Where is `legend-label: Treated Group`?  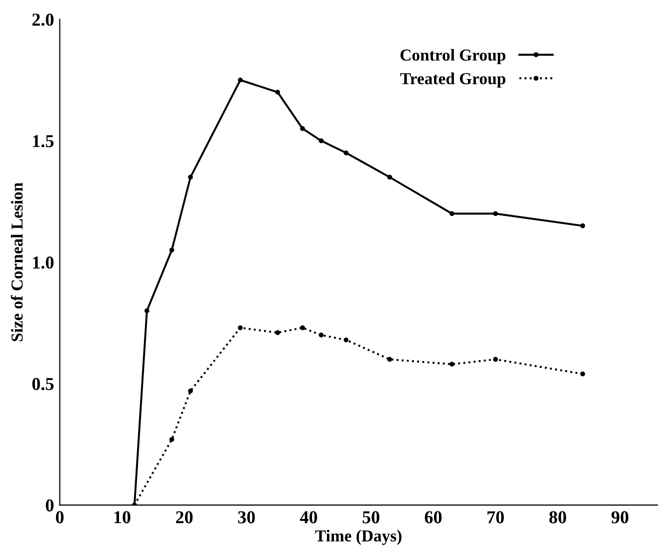
legend-label: Treated Group is located at coordinates (453, 80).